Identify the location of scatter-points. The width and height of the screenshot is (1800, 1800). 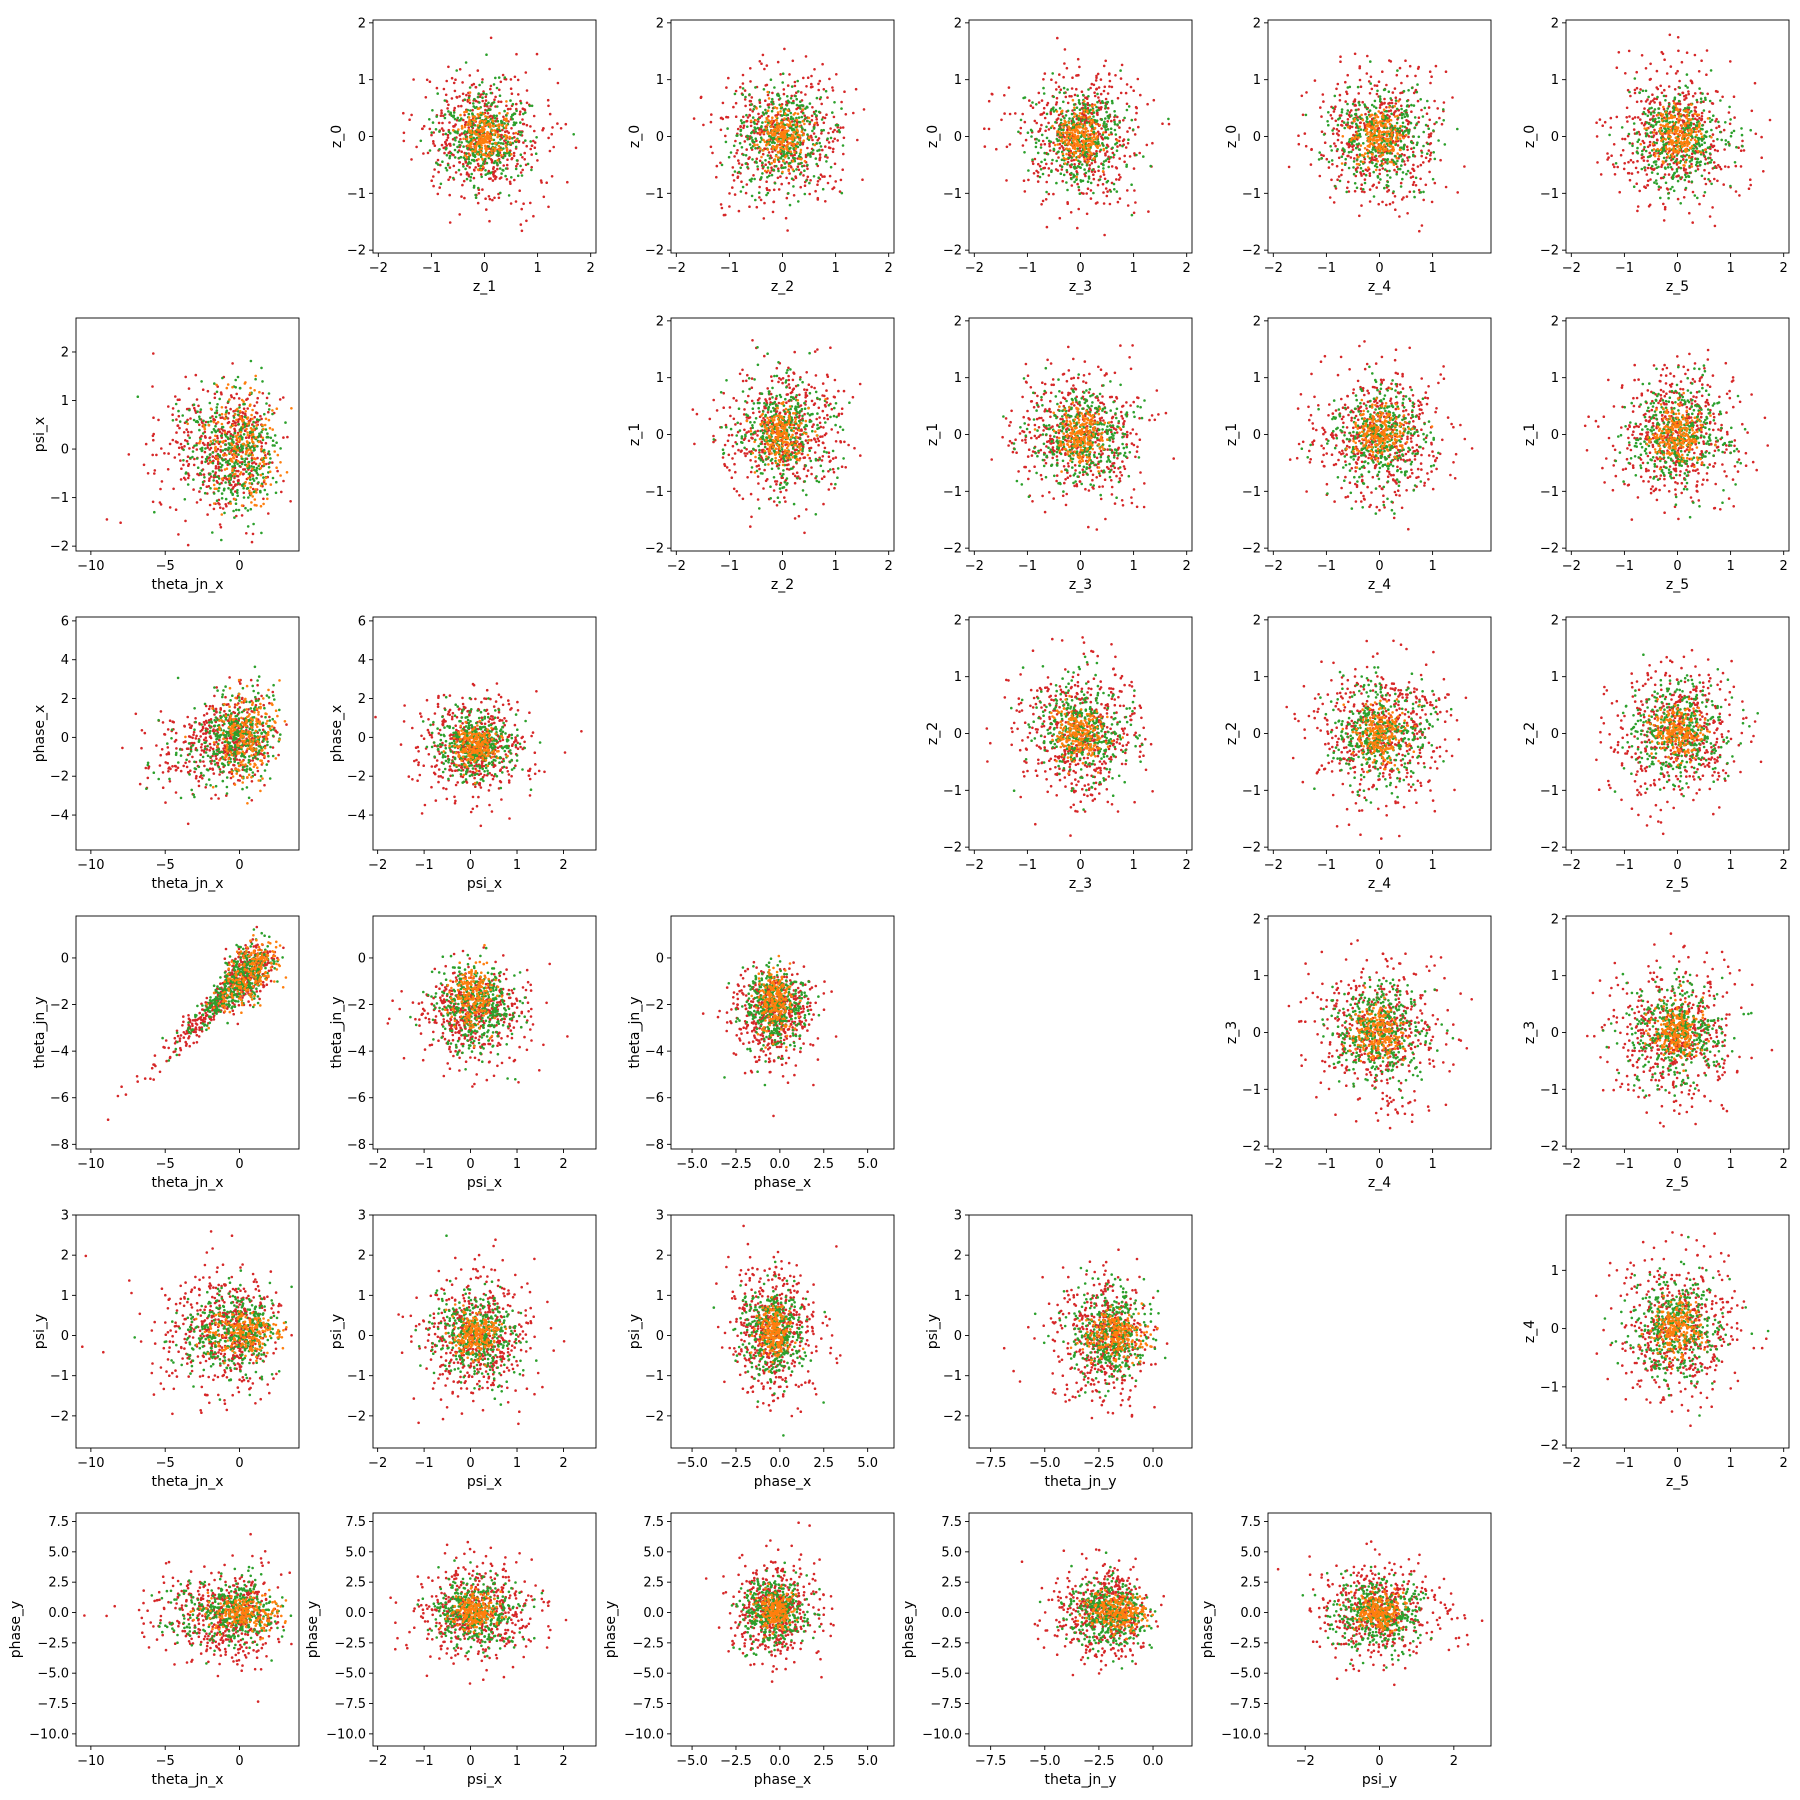
(1683, 130).